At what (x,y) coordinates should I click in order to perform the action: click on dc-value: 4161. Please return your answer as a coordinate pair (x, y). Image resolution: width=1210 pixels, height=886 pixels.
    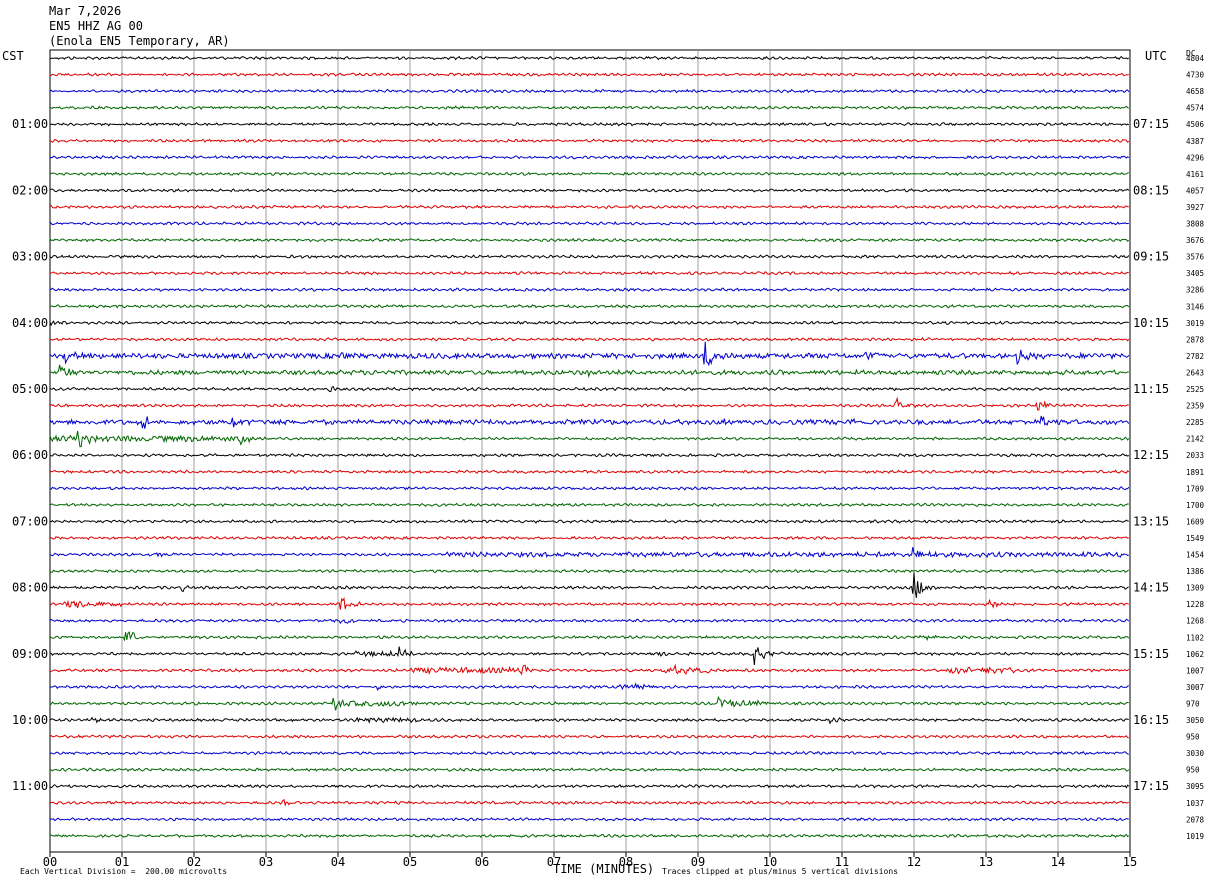
    Looking at the image, I should click on (1195, 174).